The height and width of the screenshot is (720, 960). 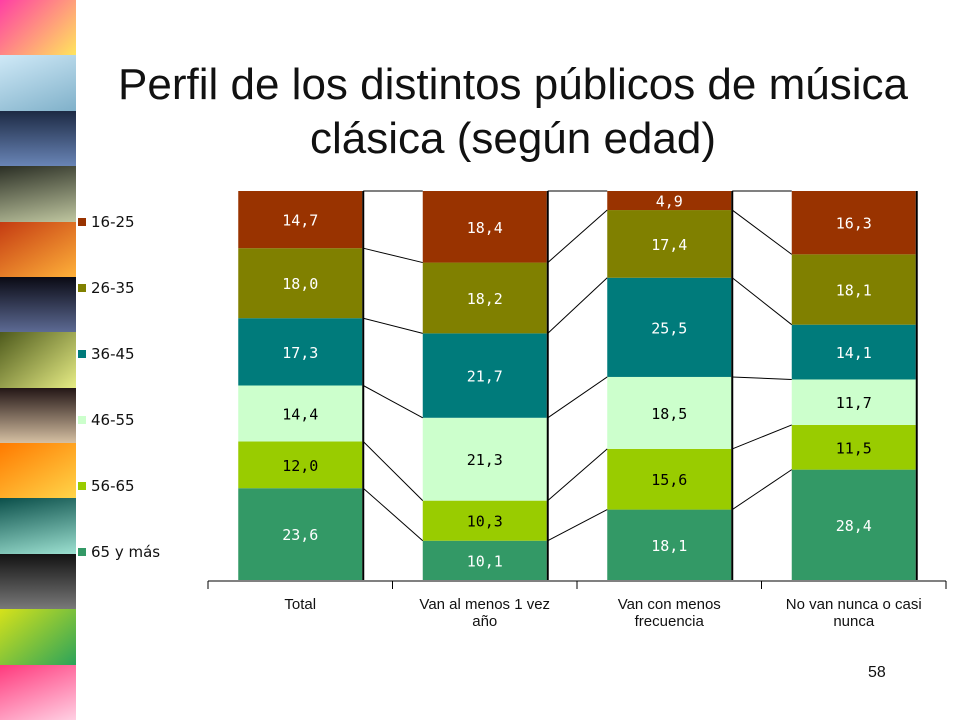 I want to click on data-label: 17,3, so click(x=300, y=353).